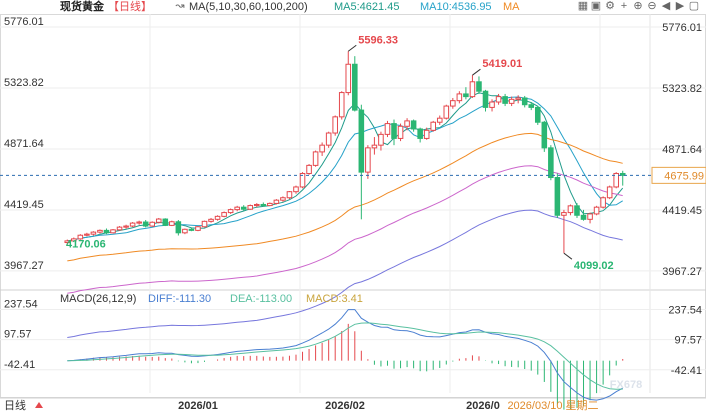 Image resolution: width=706 pixels, height=413 pixels. Describe the element at coordinates (24, 83) in the screenshot. I see `price-tick-left: 5323.82` at that location.